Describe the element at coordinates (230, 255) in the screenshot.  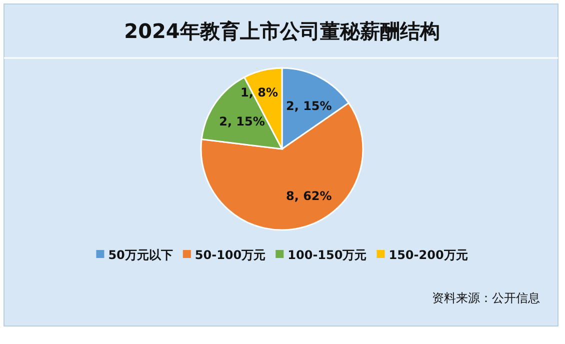
I see `legend-label: 50-100万元` at that location.